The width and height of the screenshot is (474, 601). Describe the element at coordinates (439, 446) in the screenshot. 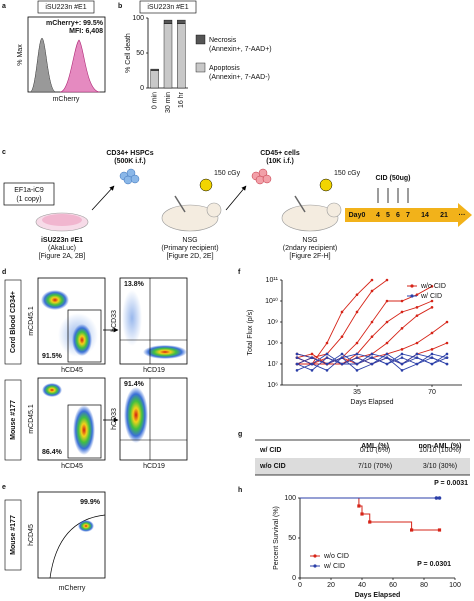

I see `table-header: non-AML (%)` at that location.